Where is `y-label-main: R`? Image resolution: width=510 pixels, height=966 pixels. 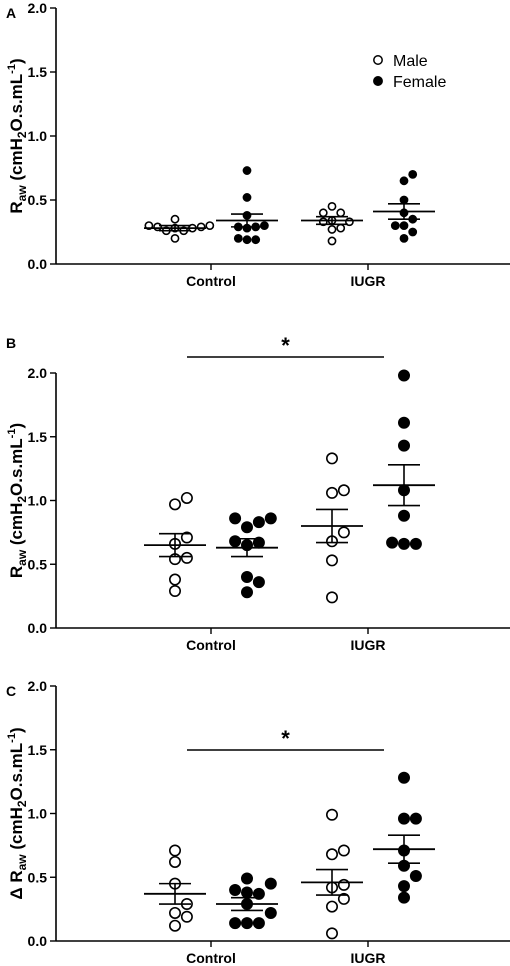
y-label-main: R is located at coordinates (16, 572).